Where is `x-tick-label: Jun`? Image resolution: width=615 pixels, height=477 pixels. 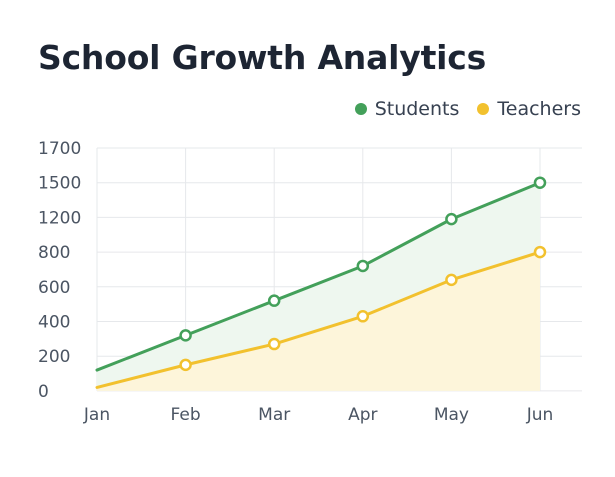 x-tick-label: Jun is located at coordinates (540, 415).